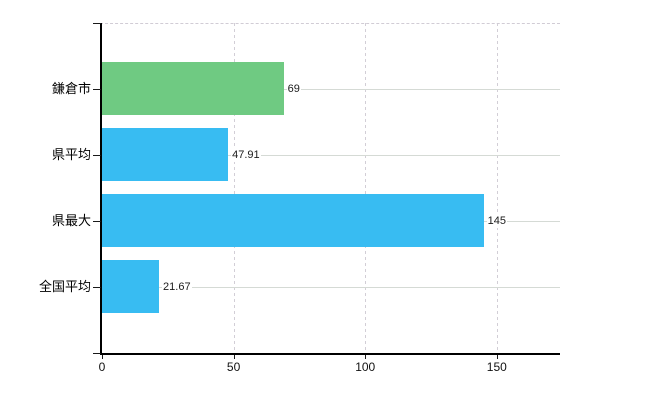 The width and height of the screenshot is (650, 400). What do you see at coordinates (97, 353) in the screenshot?
I see `y-axis-tick-bottom` at bounding box center [97, 353].